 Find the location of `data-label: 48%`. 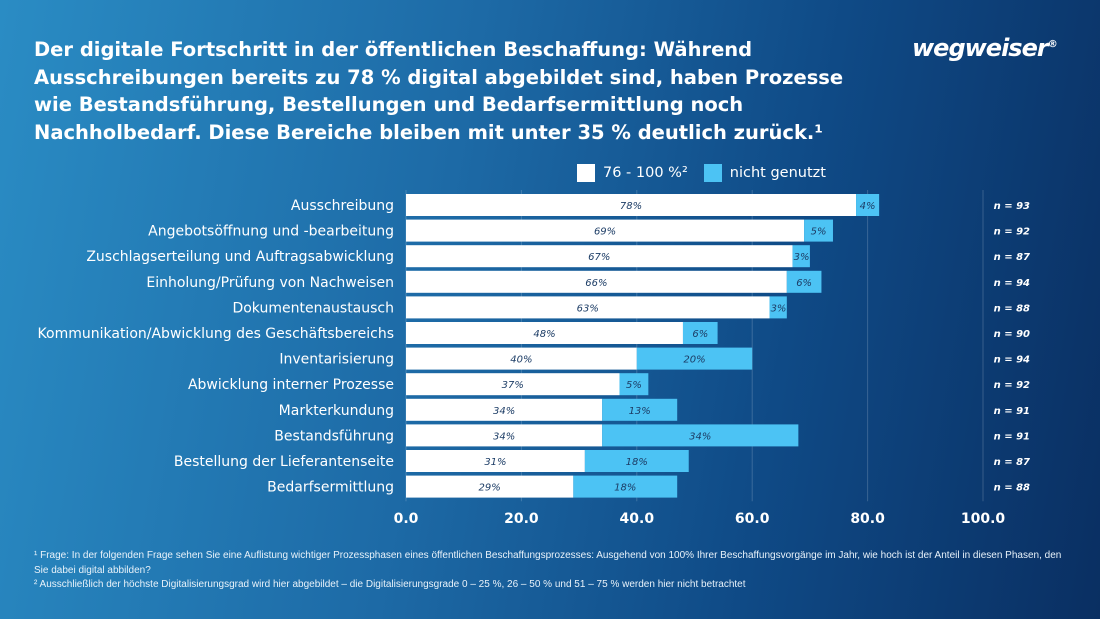

data-label: 48% is located at coordinates (544, 334).